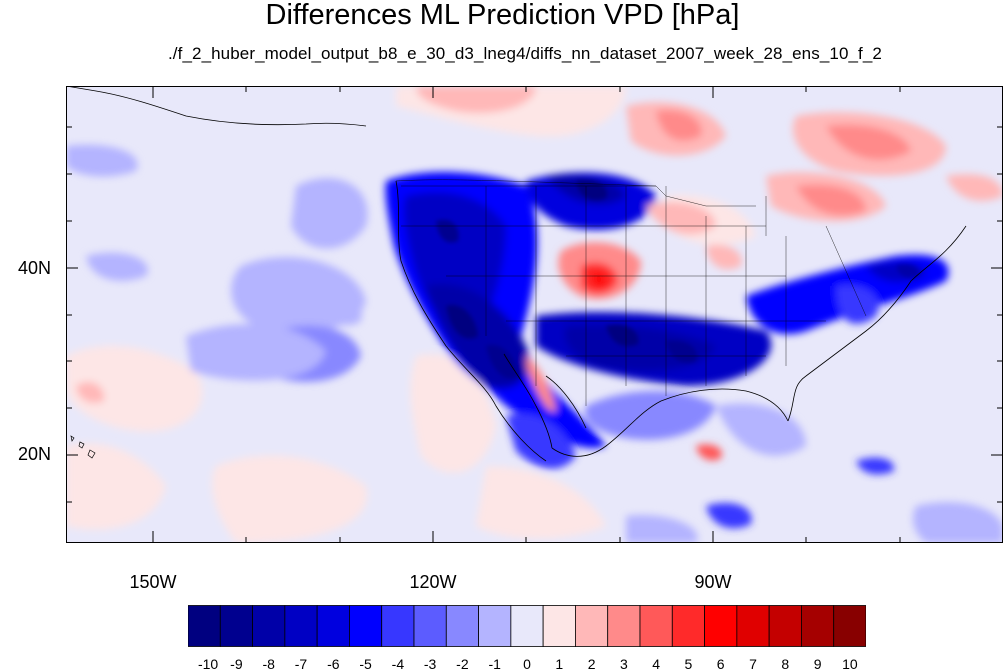  Describe the element at coordinates (398, 664) in the screenshot. I see `colorbar-tick-label: -4` at that location.